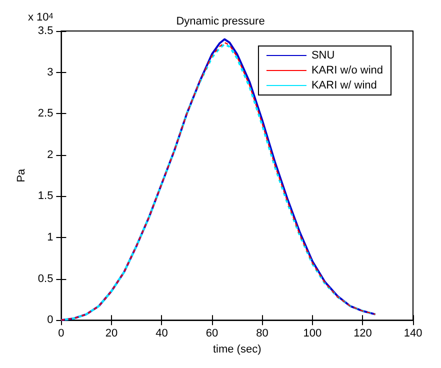  What do you see at coordinates (162, 334) in the screenshot?
I see `x-tick-label: 40` at bounding box center [162, 334].